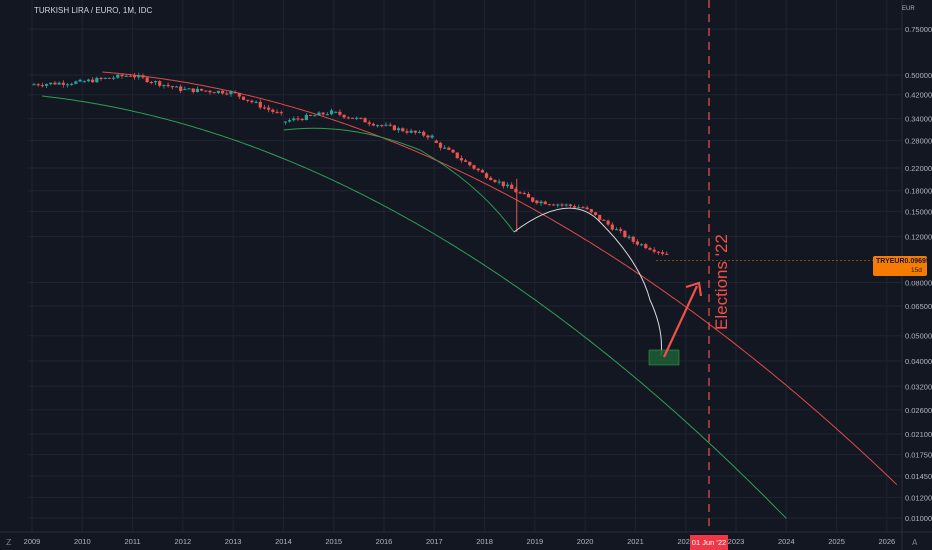  What do you see at coordinates (694, 289) in the screenshot?
I see `arrow-head-icon` at bounding box center [694, 289].